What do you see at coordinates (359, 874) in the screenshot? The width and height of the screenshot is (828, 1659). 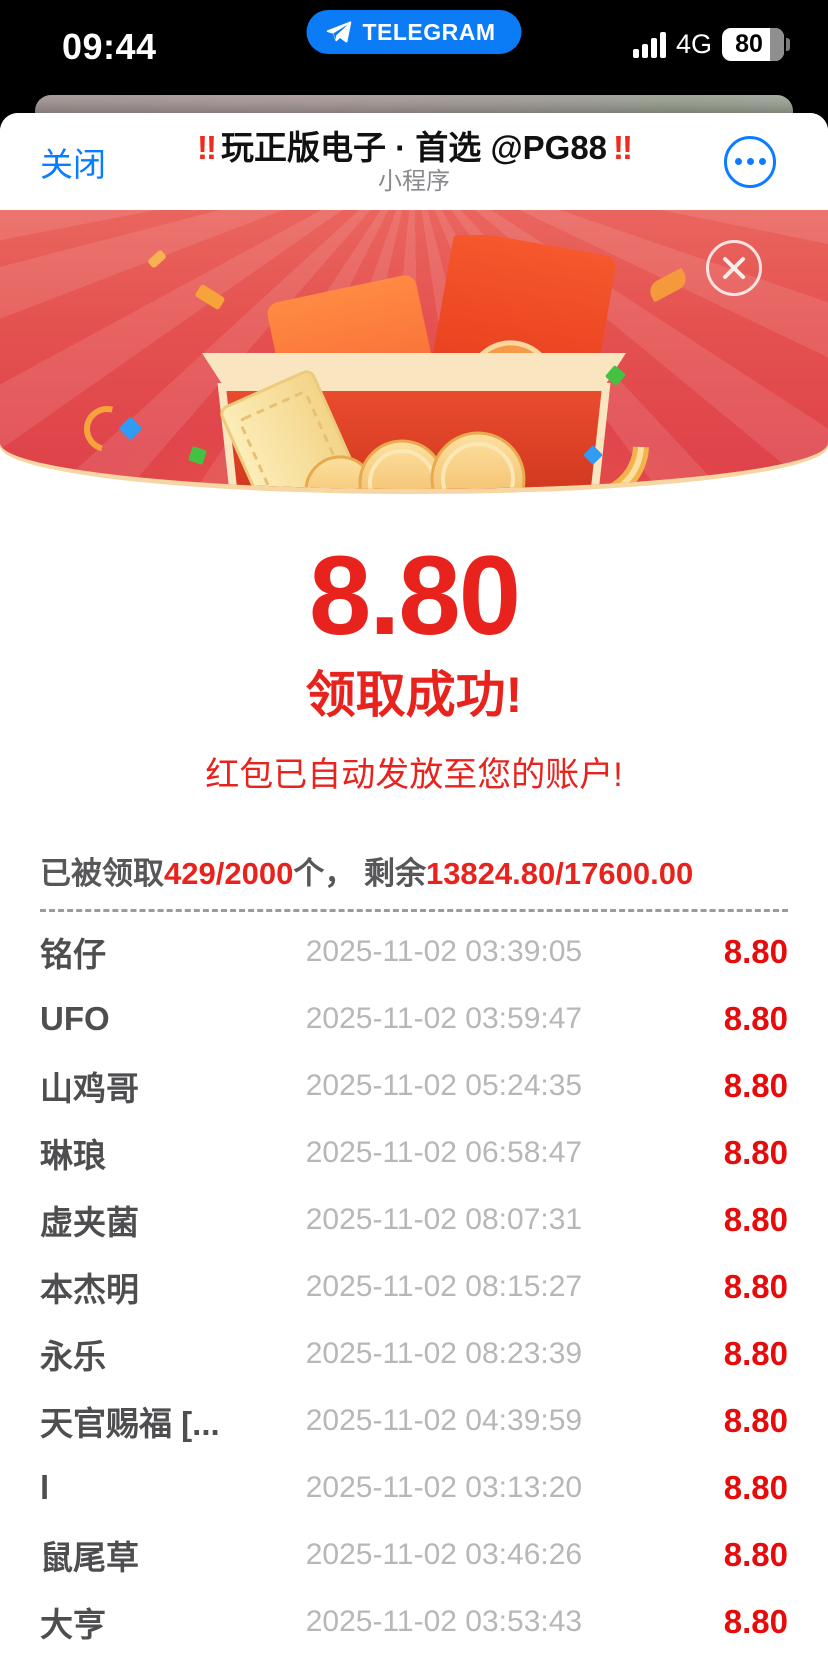 I see `stats-middle: 个， 剩余` at bounding box center [359, 874].